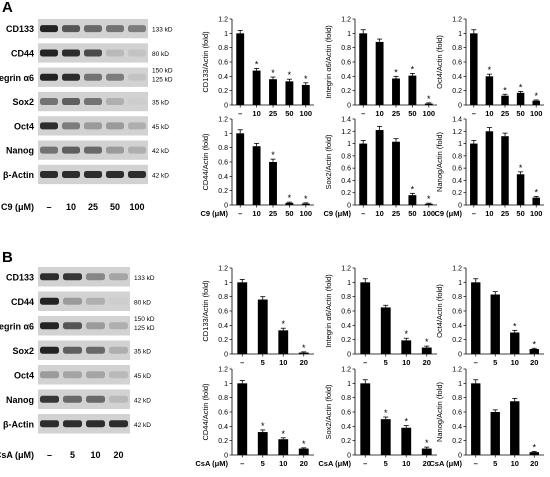  I want to click on x-axis-label: CsA (μM), so click(211, 463).